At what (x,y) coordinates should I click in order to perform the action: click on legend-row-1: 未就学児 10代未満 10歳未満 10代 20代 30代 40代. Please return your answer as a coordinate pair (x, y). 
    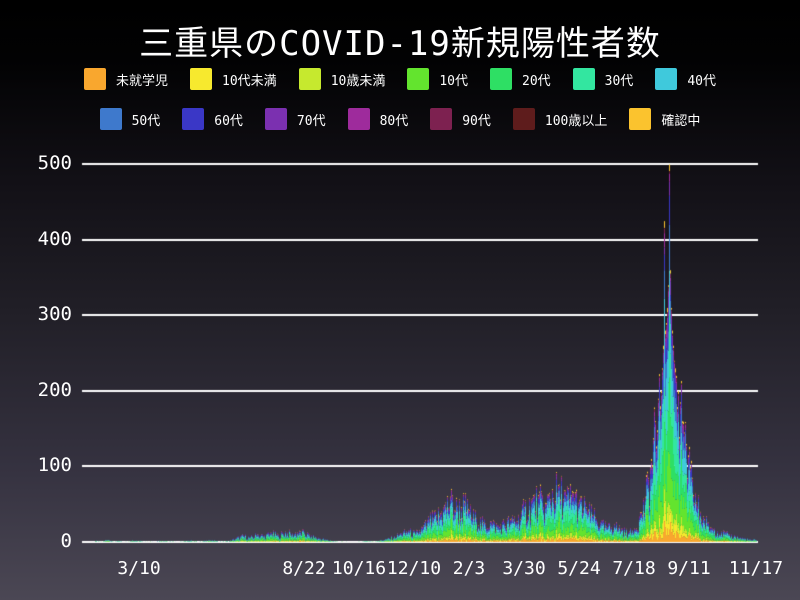
    Looking at the image, I should click on (400, 79).